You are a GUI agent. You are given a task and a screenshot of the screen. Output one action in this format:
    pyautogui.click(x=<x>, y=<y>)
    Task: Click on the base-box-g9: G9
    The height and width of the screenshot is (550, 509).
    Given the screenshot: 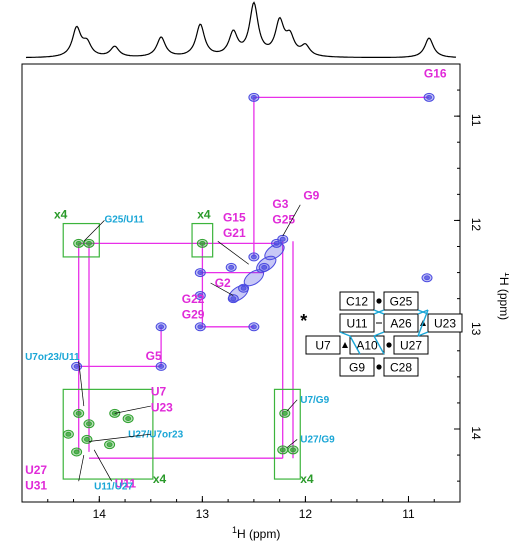 What is the action you would take?
    pyautogui.click(x=357, y=367)
    